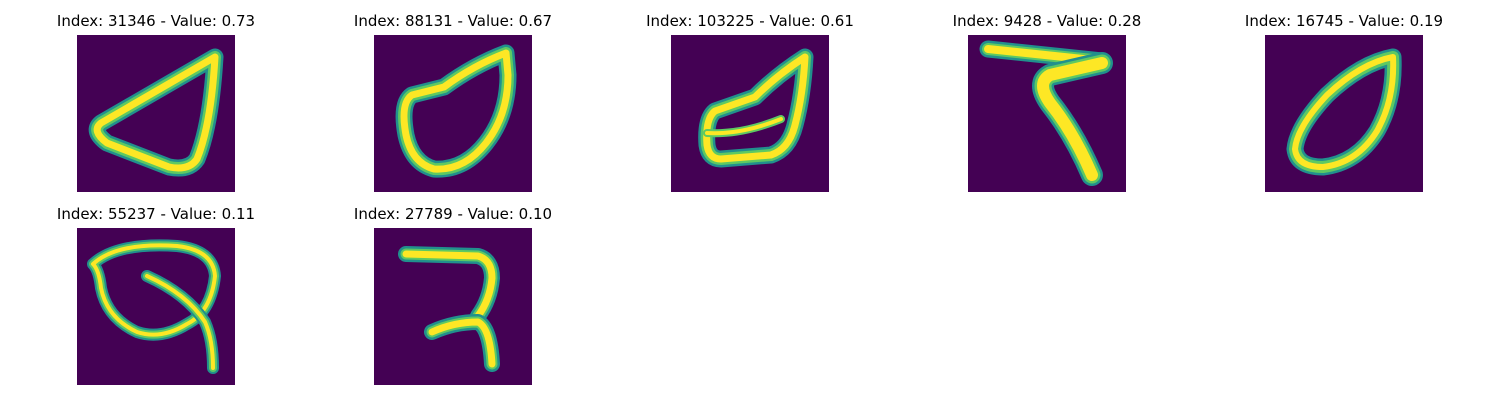 The width and height of the screenshot is (1500, 400). I want to click on panel-title: Index: 9428 - Value: 0.28, so click(1047, 21).